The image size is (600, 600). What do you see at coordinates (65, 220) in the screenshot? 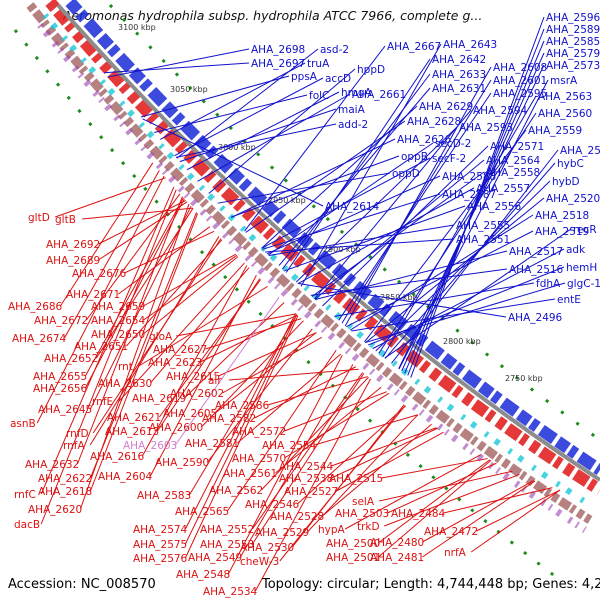
I see `forward-strand-gene-label: gltB` at bounding box center [65, 220].